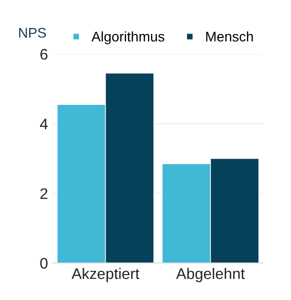  I want to click on x-tick-label: Abgelehnt, so click(210, 275).